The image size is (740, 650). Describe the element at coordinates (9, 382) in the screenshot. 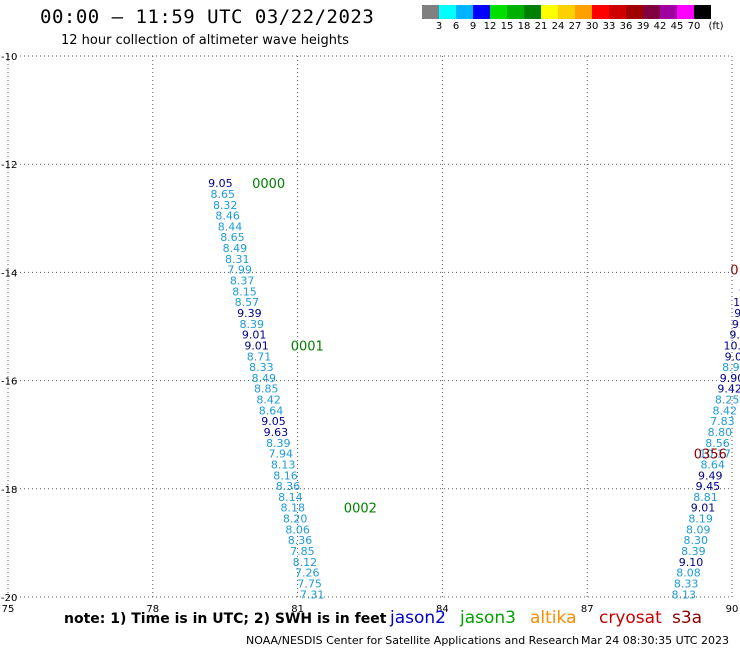

I see `y-tick-label: -16` at that location.